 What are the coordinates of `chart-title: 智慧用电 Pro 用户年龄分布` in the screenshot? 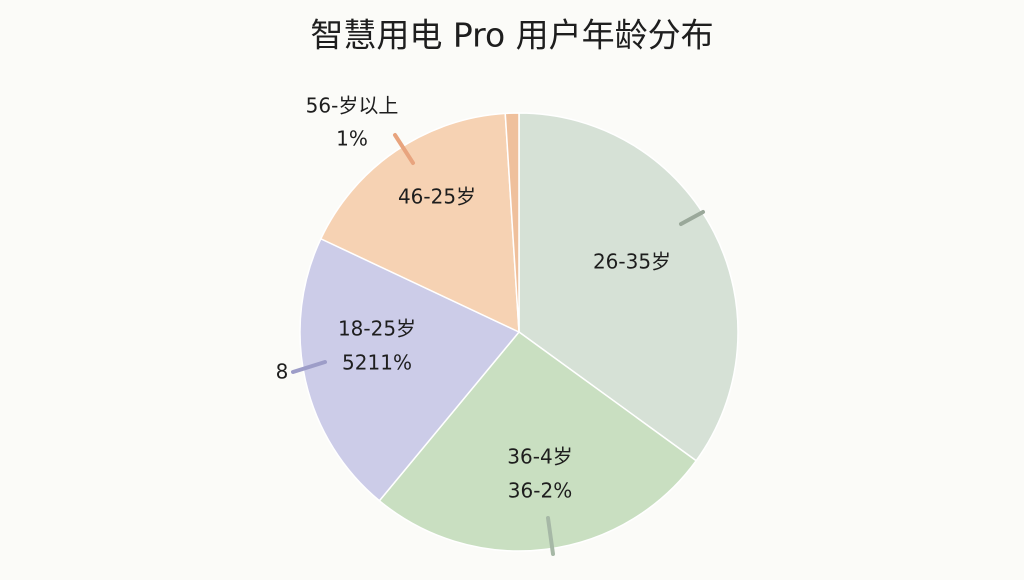 It's located at (511, 35).